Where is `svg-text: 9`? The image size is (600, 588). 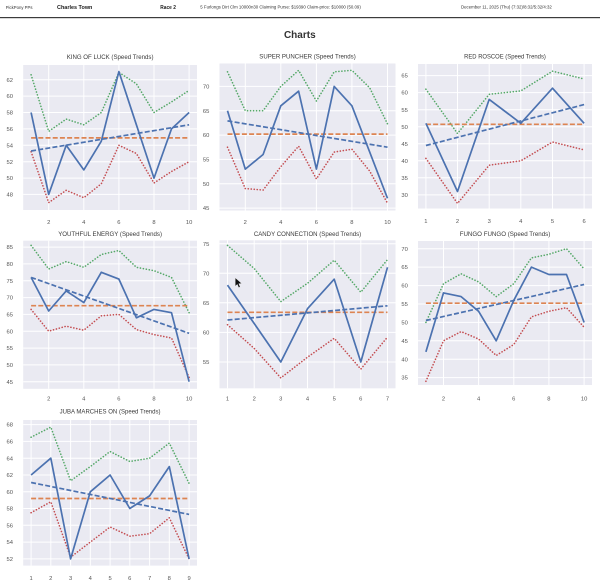
svg-text: 9 is located at coordinates (188, 579).